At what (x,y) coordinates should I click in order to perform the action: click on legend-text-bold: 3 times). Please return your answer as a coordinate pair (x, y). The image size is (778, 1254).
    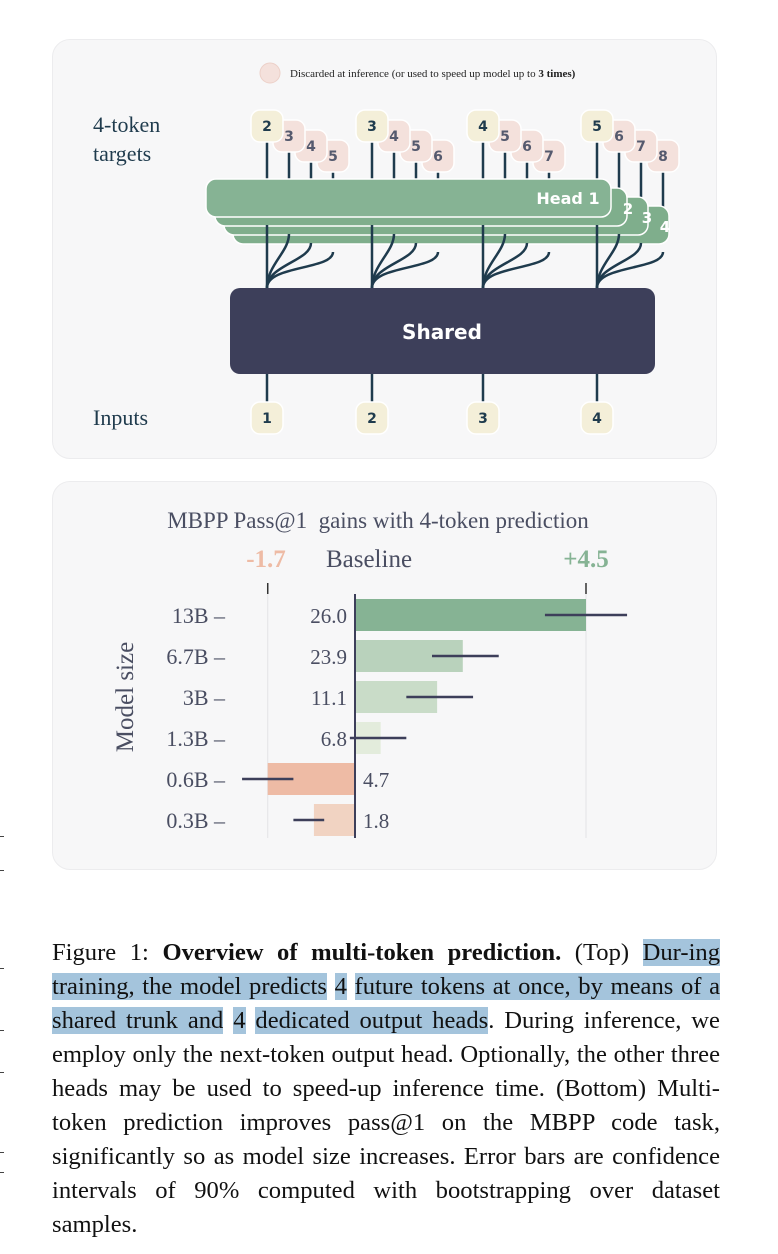
    Looking at the image, I should click on (556, 74).